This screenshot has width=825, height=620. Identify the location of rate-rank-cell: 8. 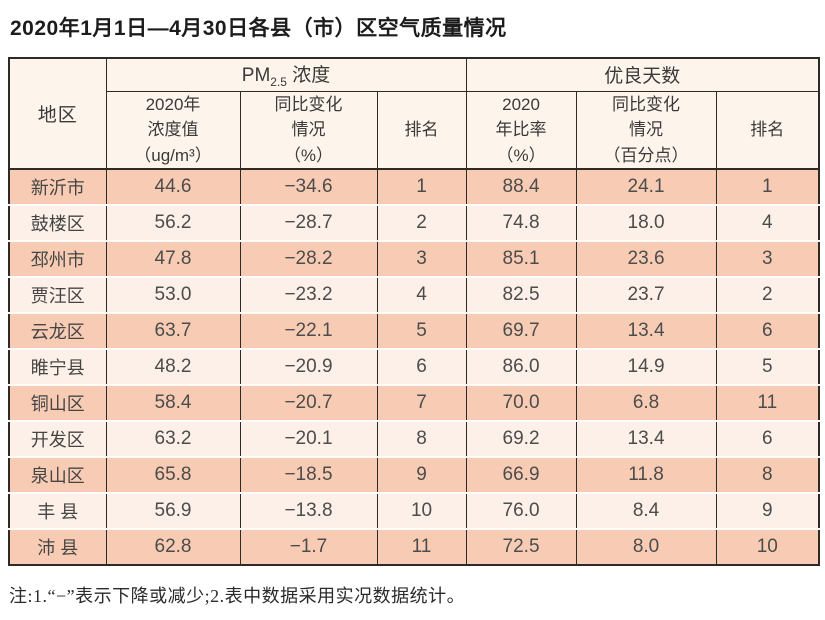
(767, 474).